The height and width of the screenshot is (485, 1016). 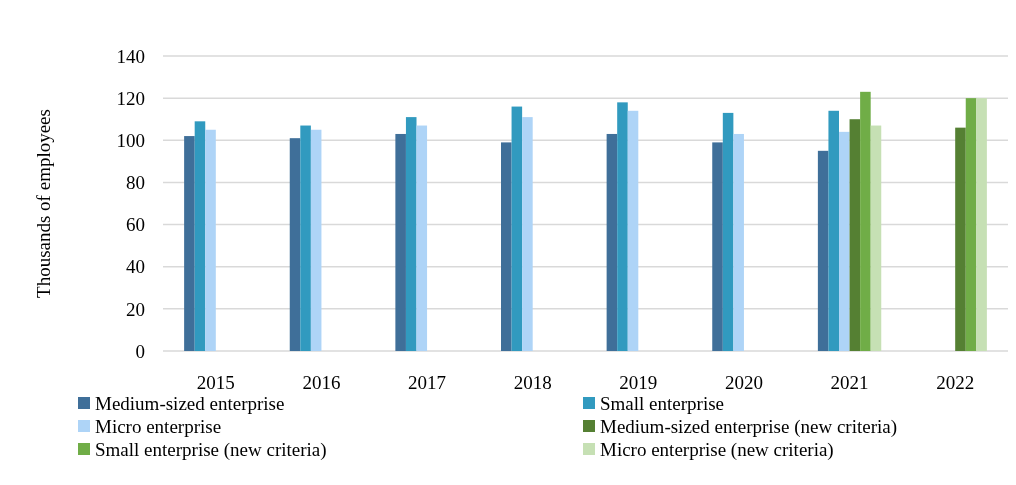 I want to click on legend-label: Small enterprise, so click(x=662, y=403).